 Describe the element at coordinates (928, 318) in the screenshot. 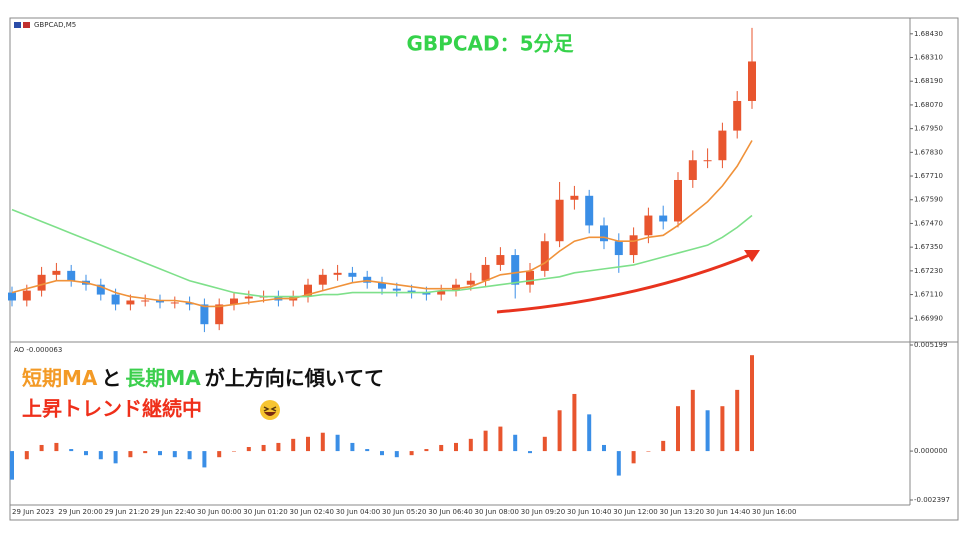

I see `y-tick-label: 1.66990` at that location.